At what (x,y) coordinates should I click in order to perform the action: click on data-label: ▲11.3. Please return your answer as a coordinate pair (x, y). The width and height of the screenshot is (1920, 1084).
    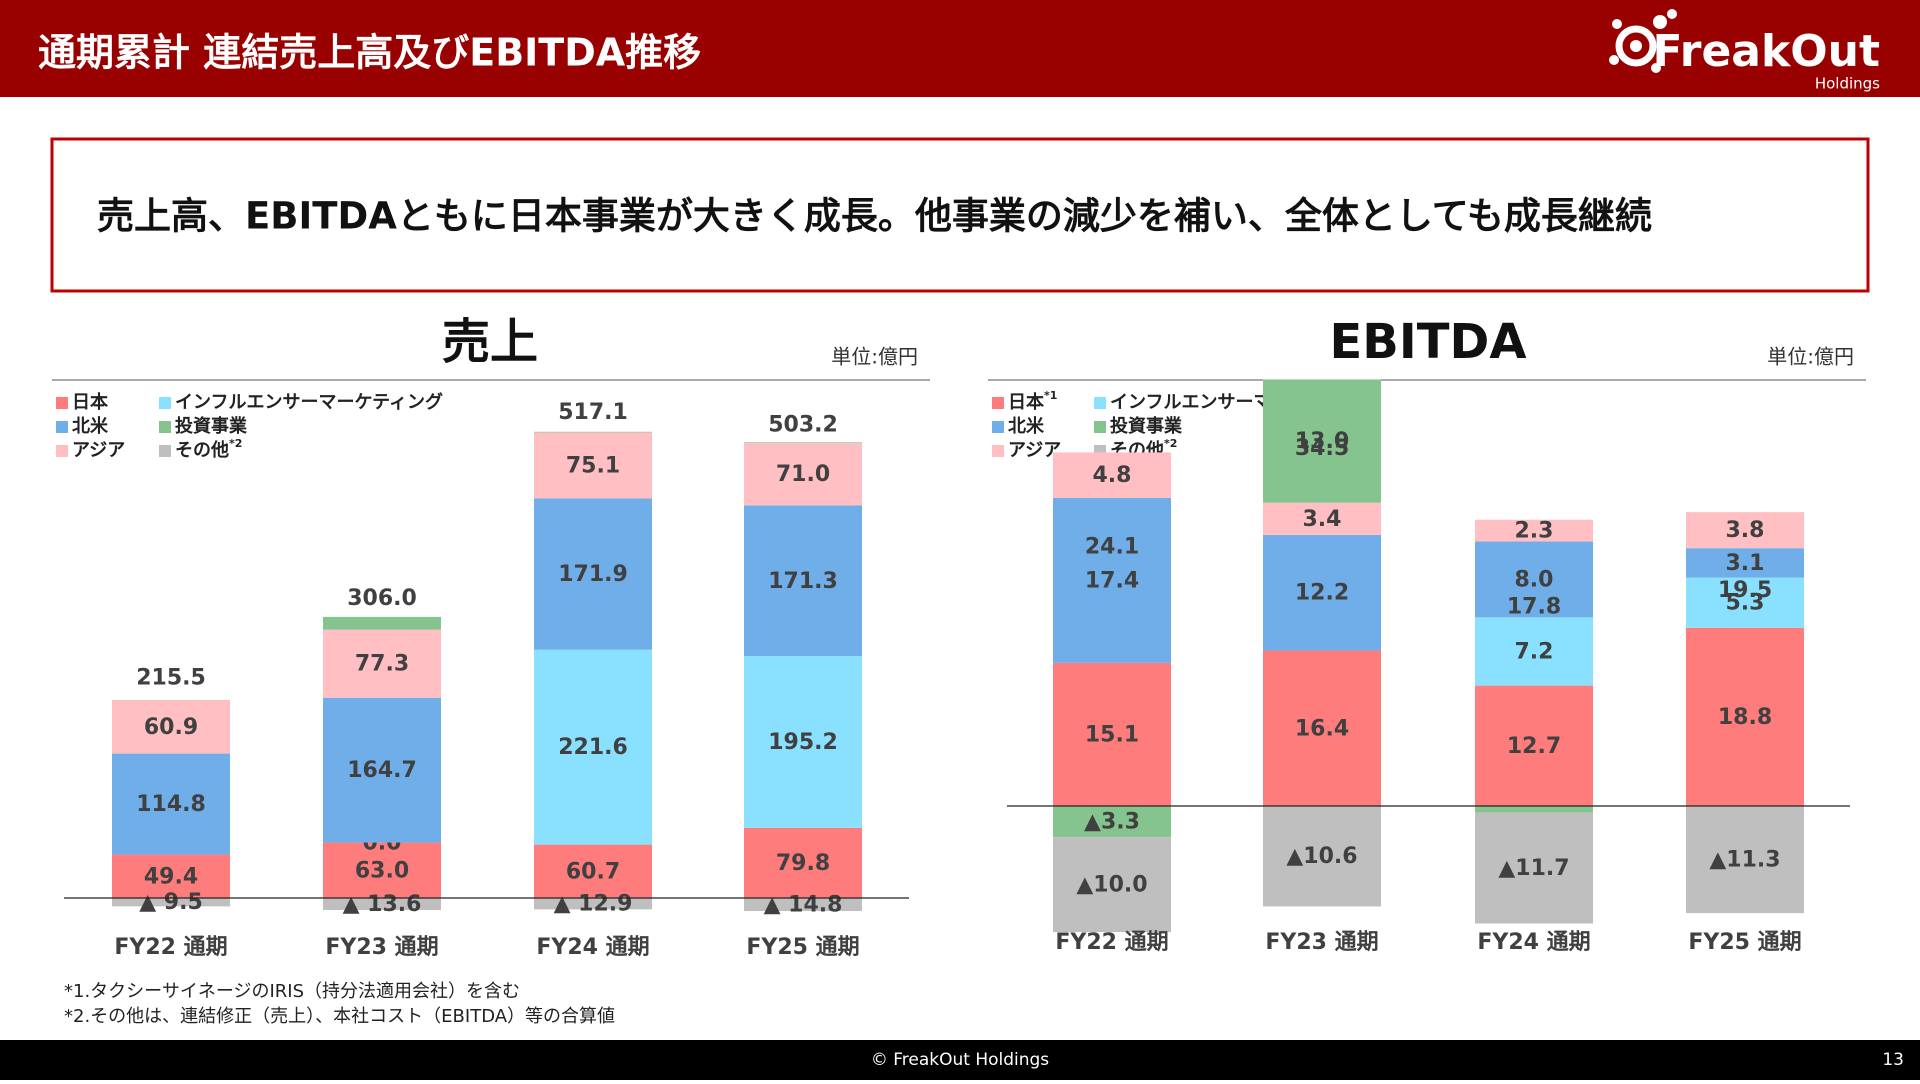
    Looking at the image, I should click on (1744, 860).